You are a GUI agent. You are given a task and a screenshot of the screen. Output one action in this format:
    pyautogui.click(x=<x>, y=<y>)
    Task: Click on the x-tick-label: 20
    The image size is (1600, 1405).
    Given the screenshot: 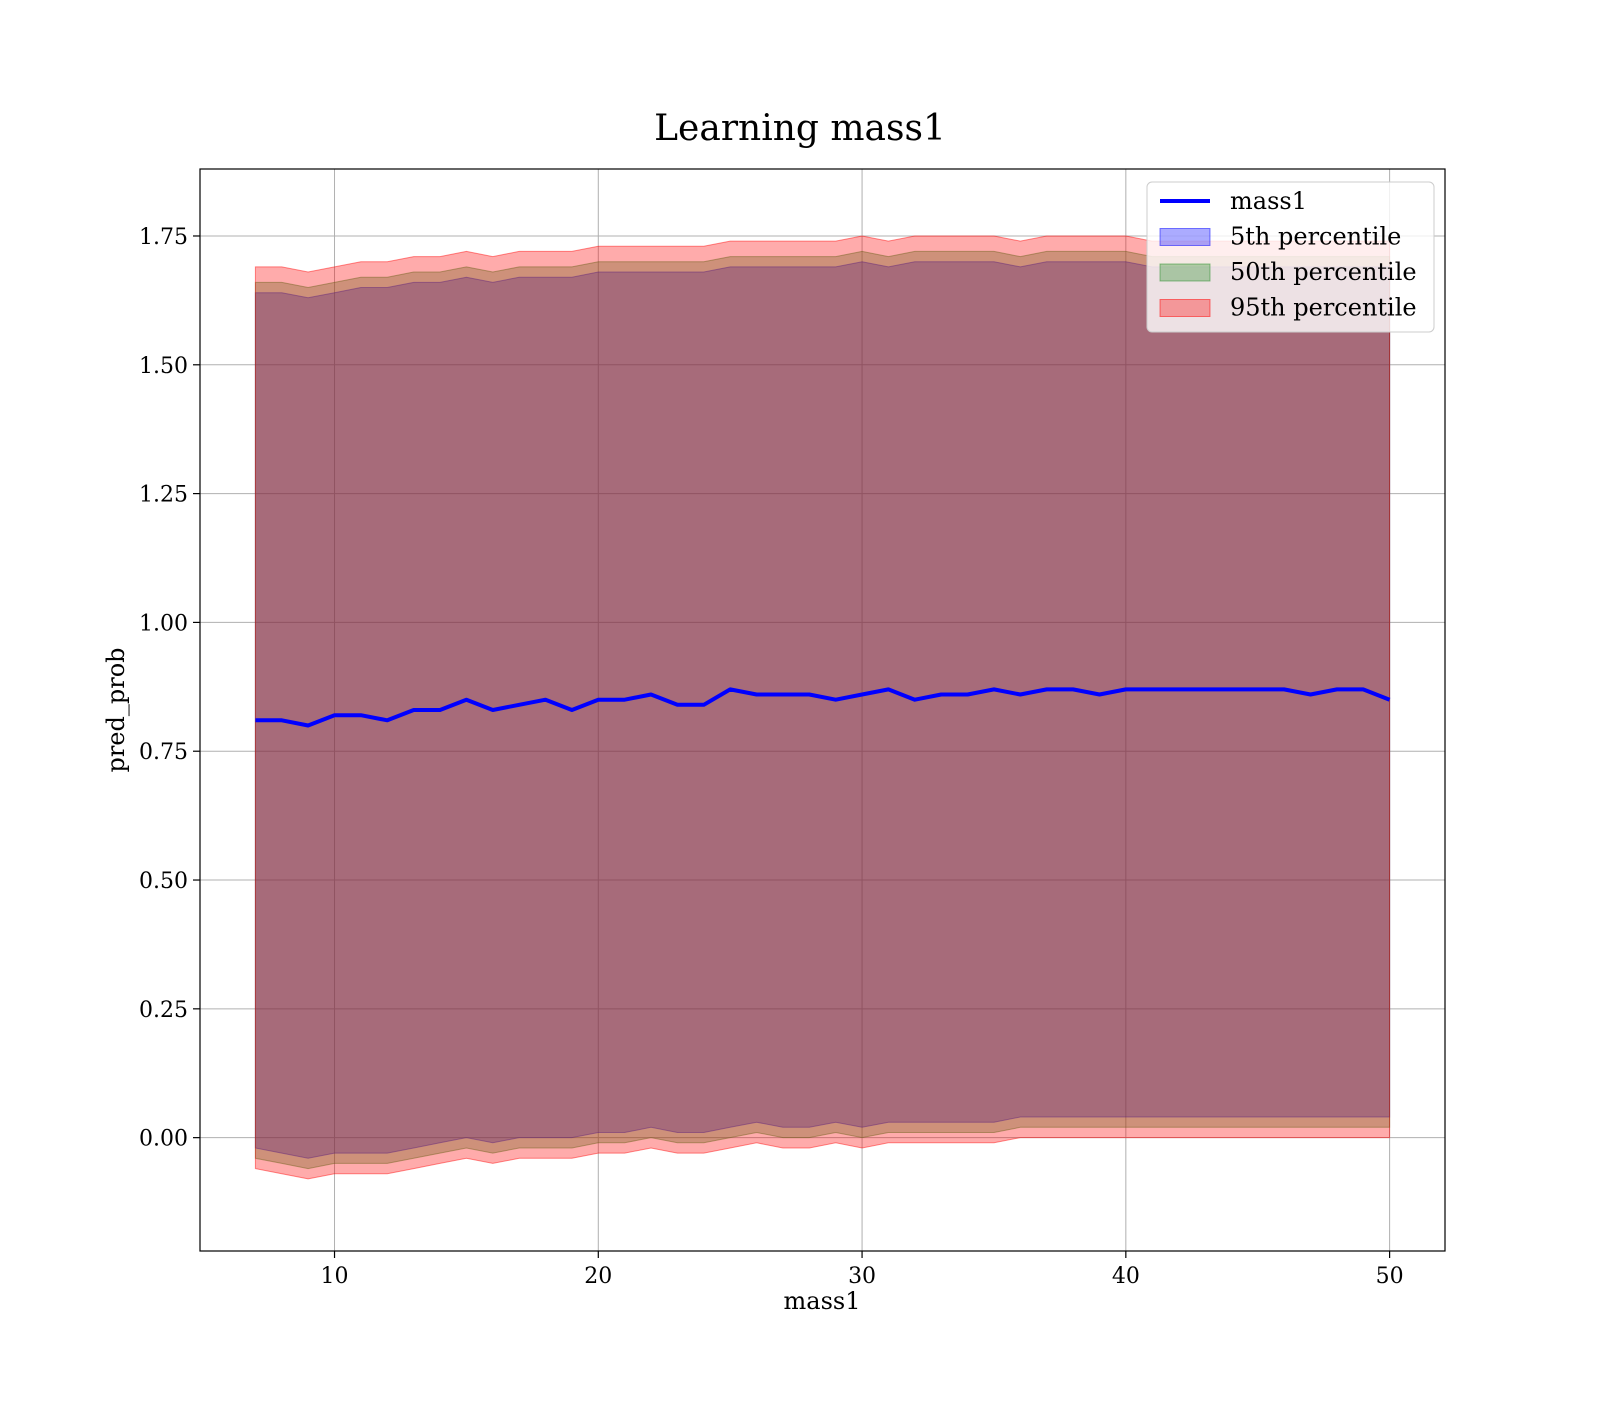 What is the action you would take?
    pyautogui.click(x=598, y=1276)
    